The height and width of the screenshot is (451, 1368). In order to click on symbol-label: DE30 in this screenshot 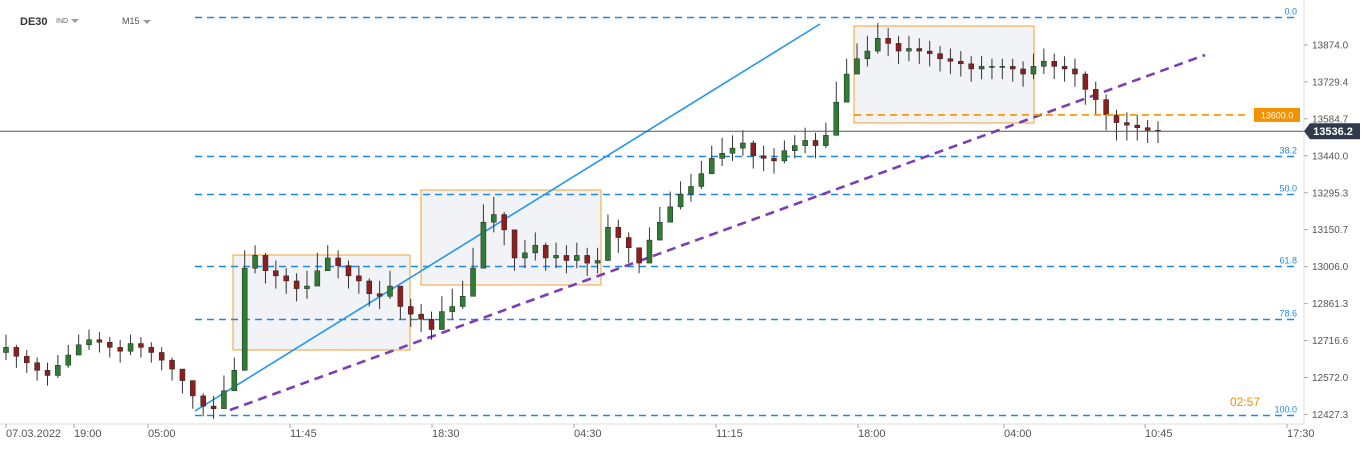, I will do `click(34, 22)`.